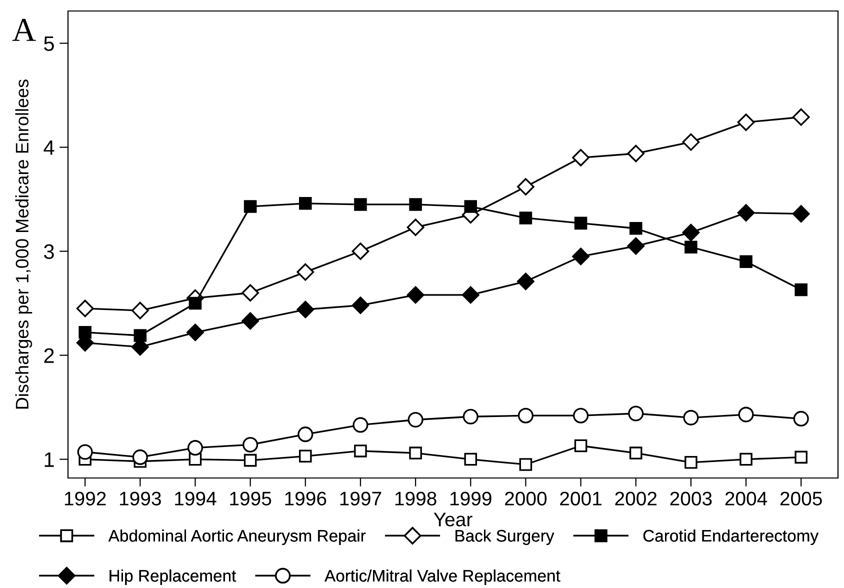 Image resolution: width=844 pixels, height=588 pixels. What do you see at coordinates (195, 499) in the screenshot?
I see `x-tick-label: 1994` at bounding box center [195, 499].